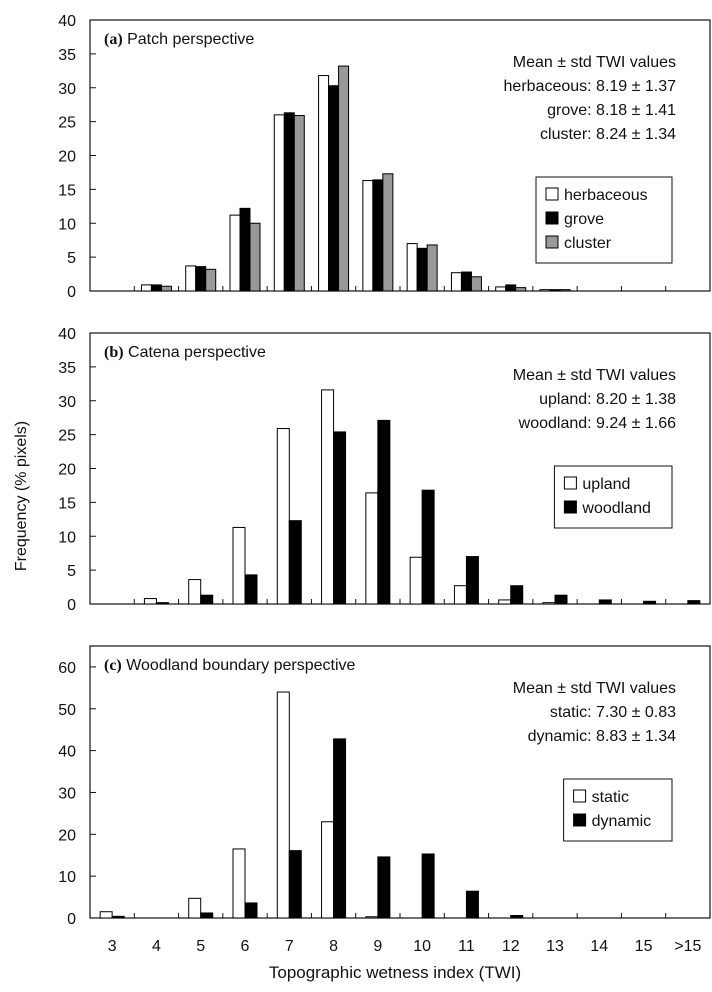  What do you see at coordinates (618, 810) in the screenshot?
I see `legend: static dynamic` at bounding box center [618, 810].